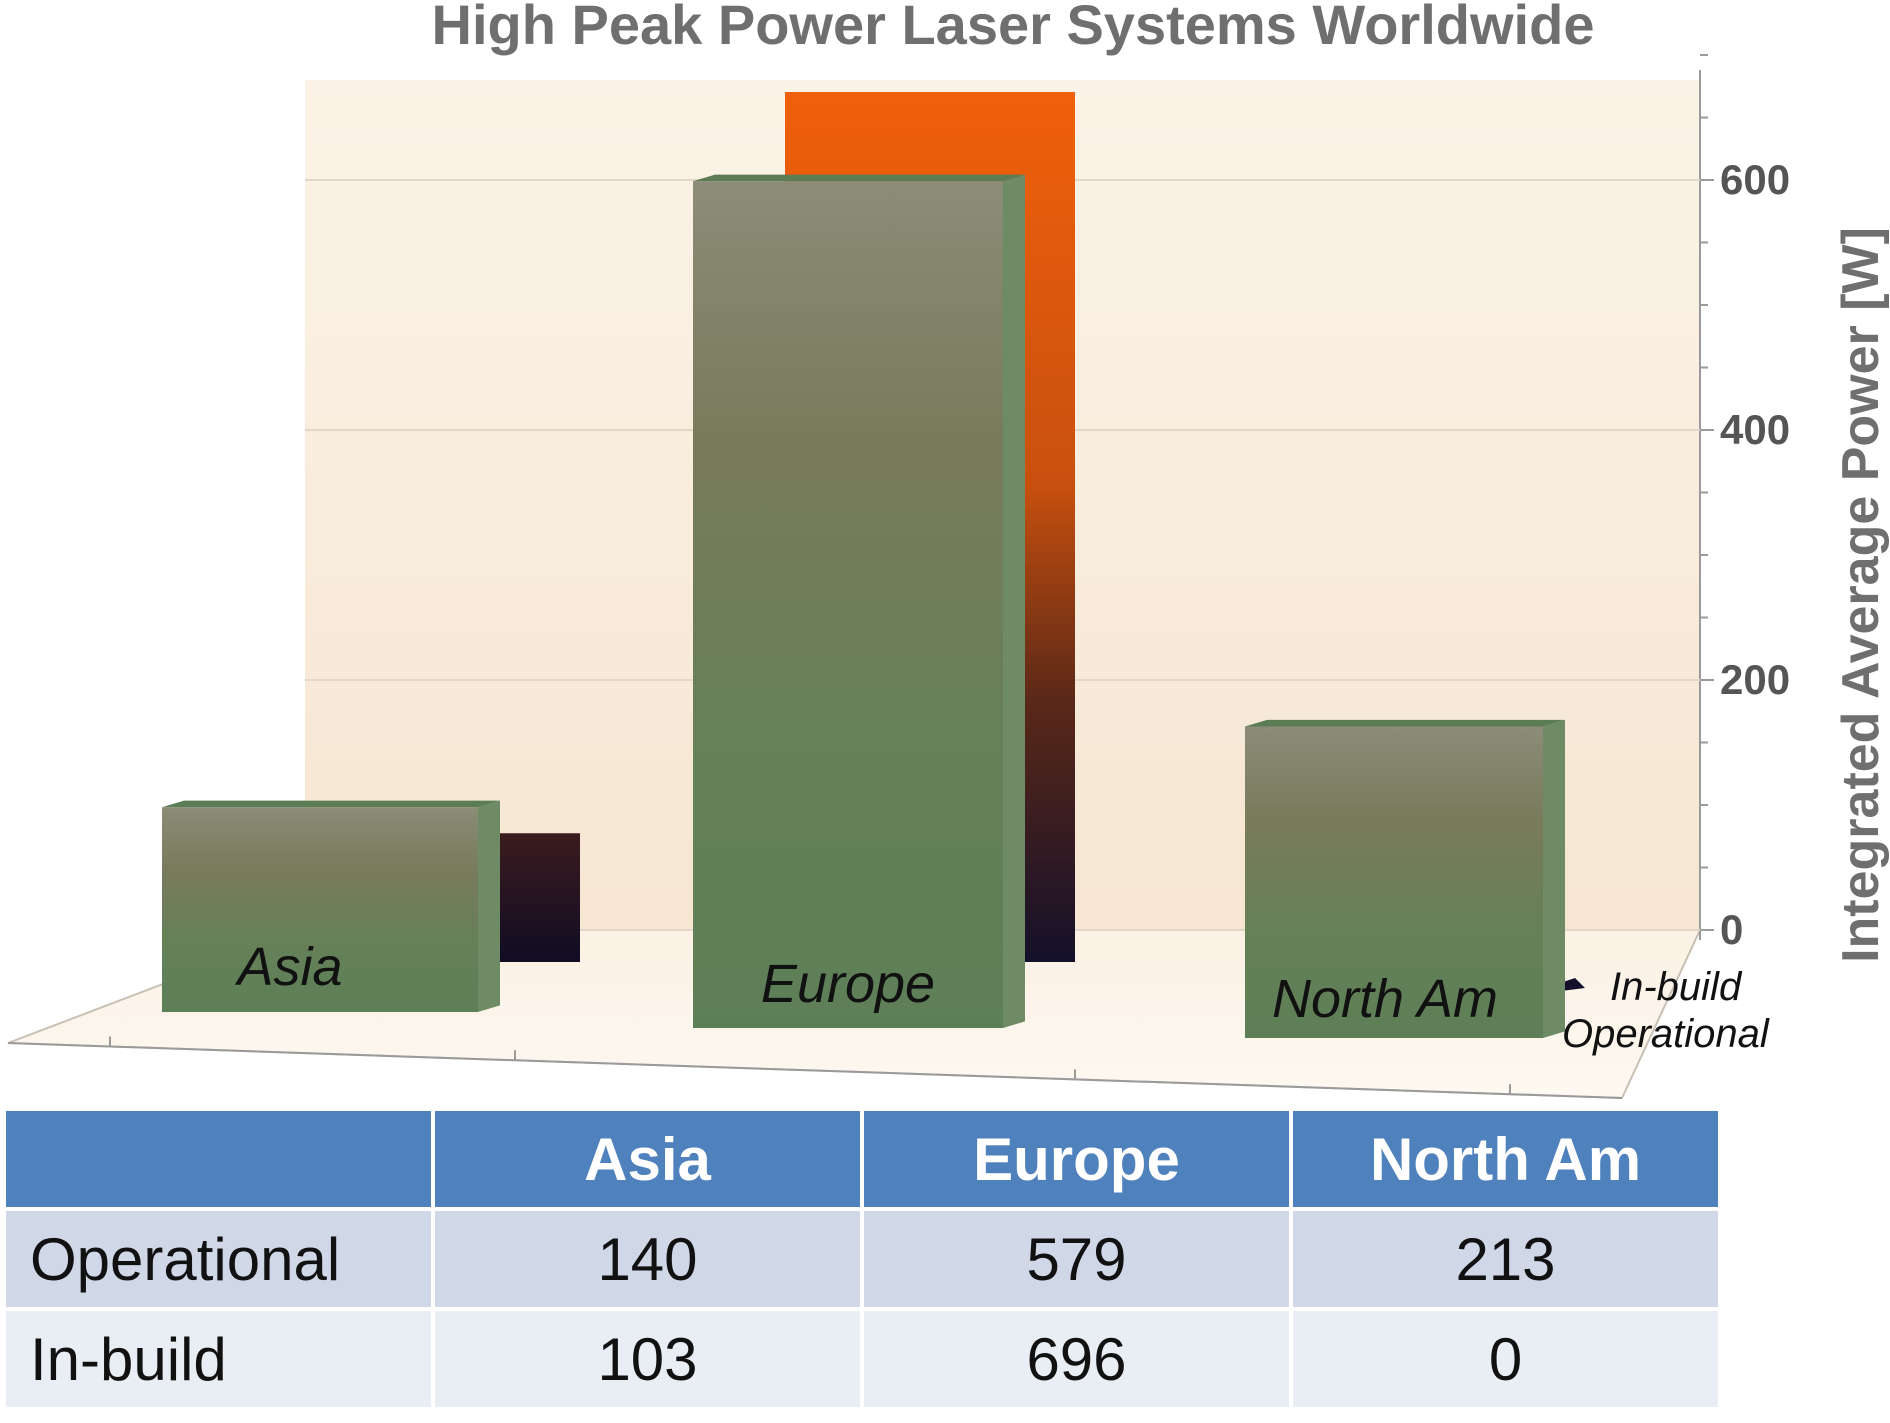 Image resolution: width=1890 pixels, height=1423 pixels. What do you see at coordinates (1076, 1259) in the screenshot?
I see `table-cell: 579` at bounding box center [1076, 1259].